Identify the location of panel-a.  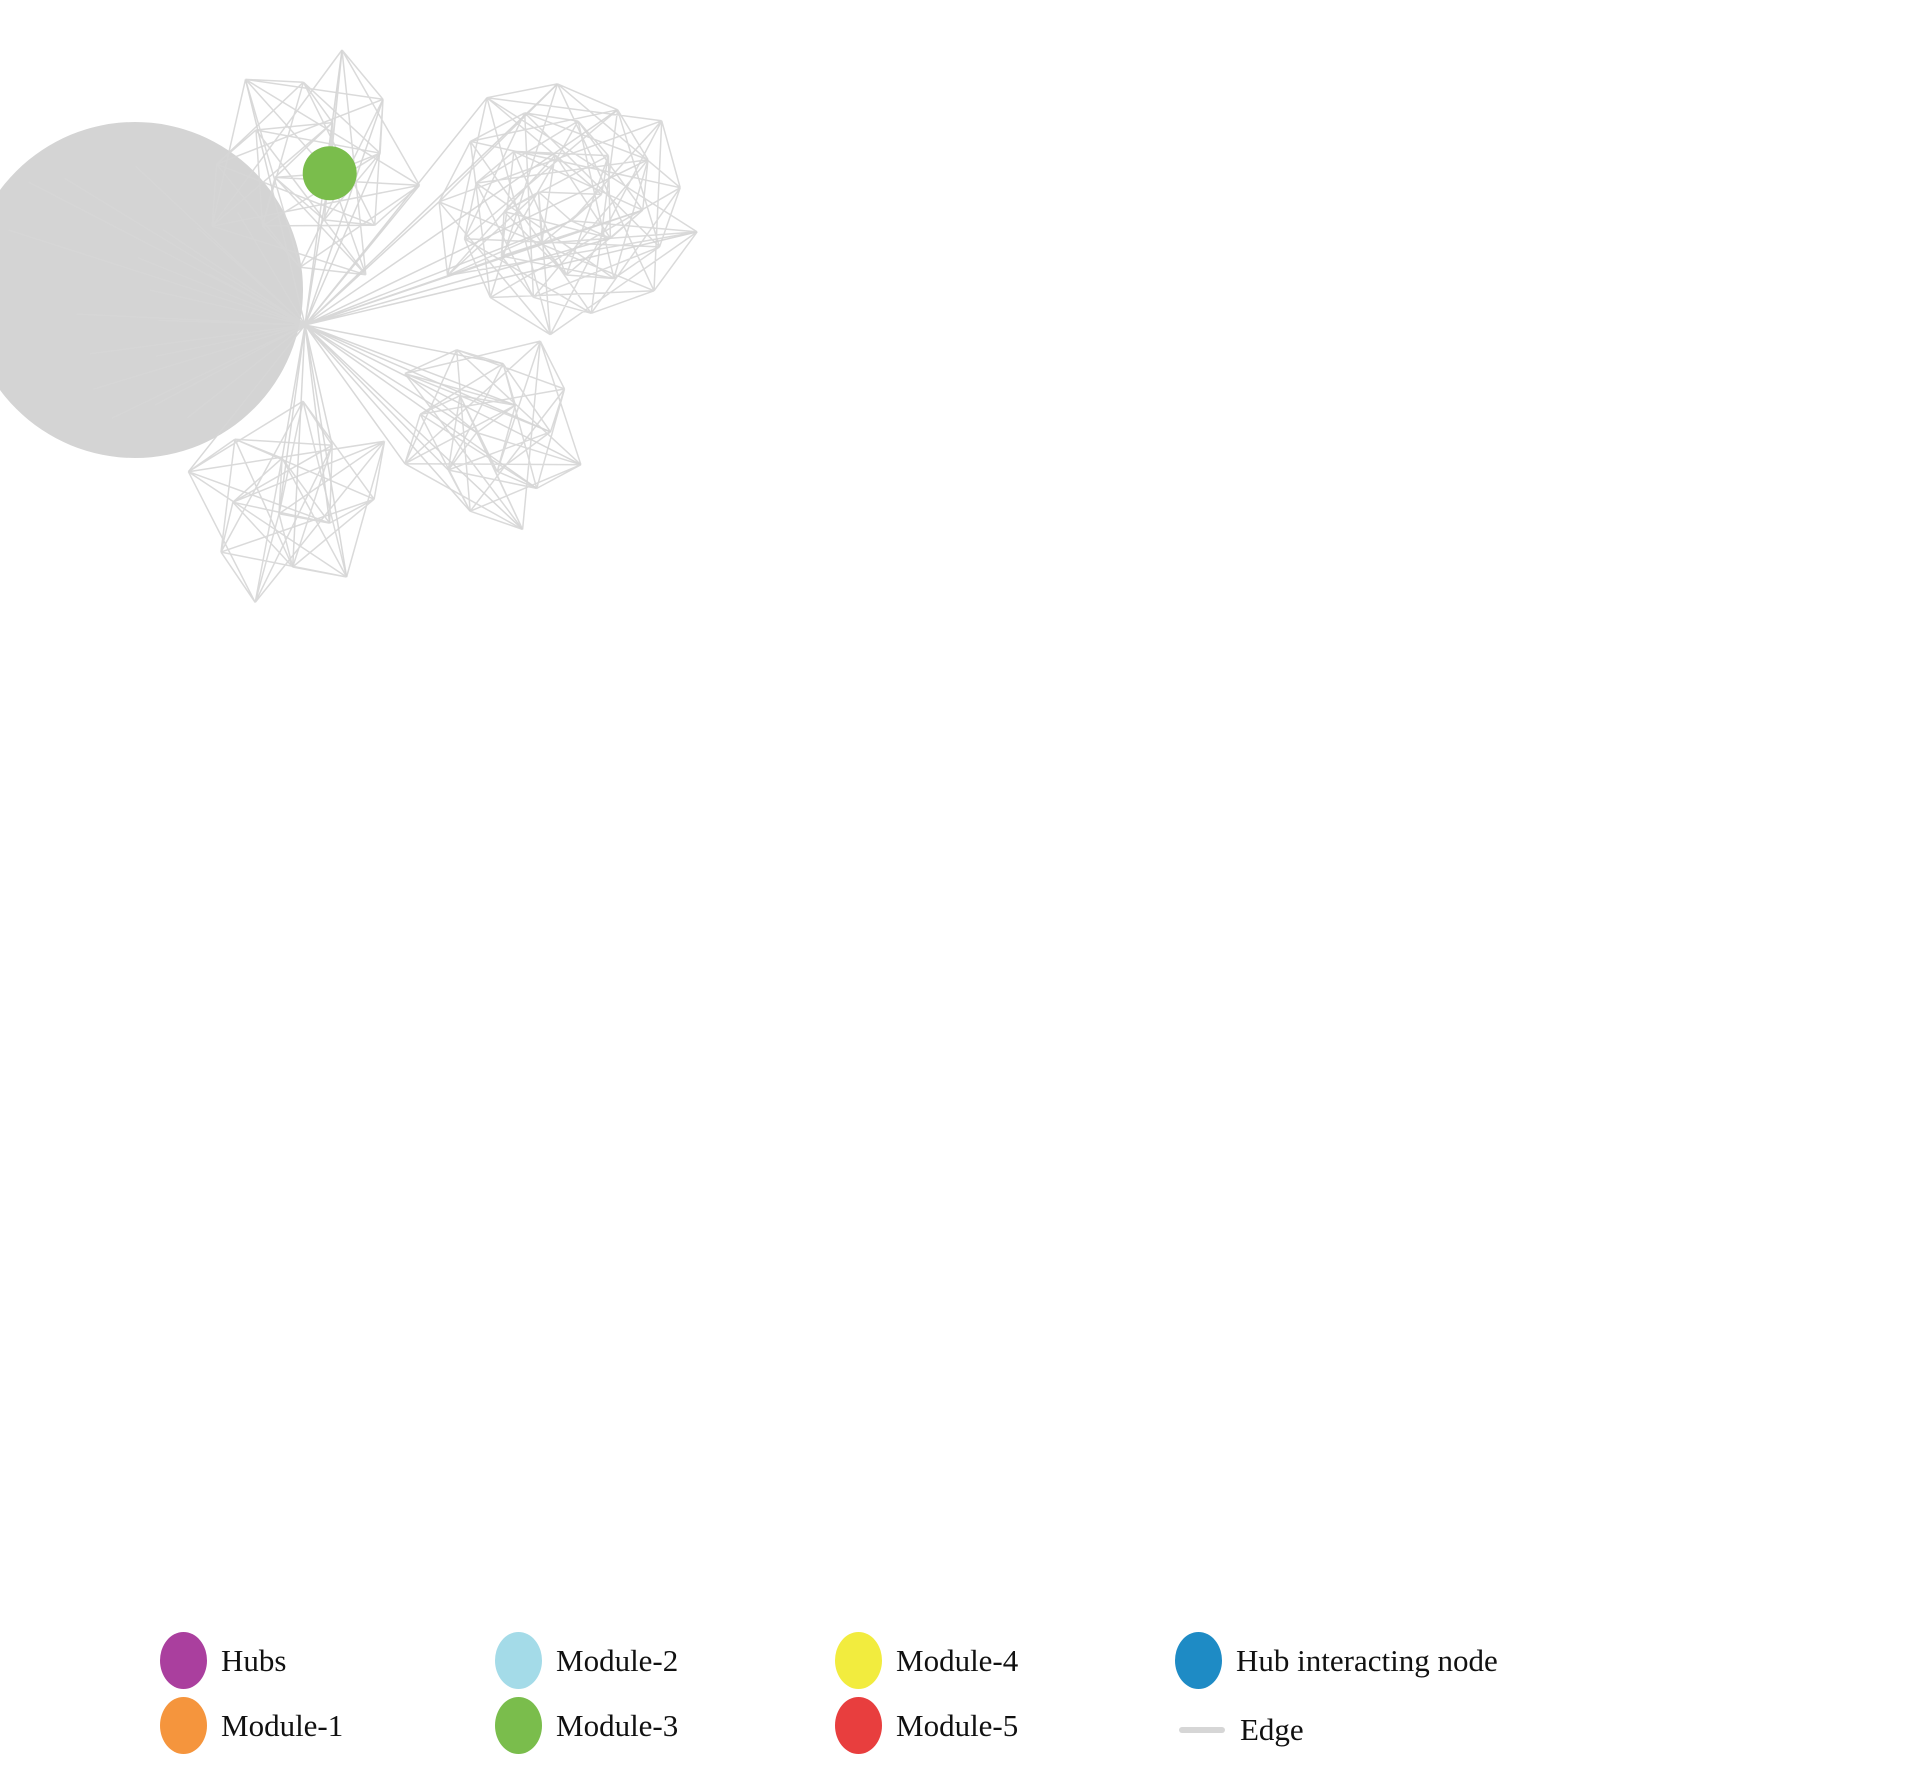
(349, 326).